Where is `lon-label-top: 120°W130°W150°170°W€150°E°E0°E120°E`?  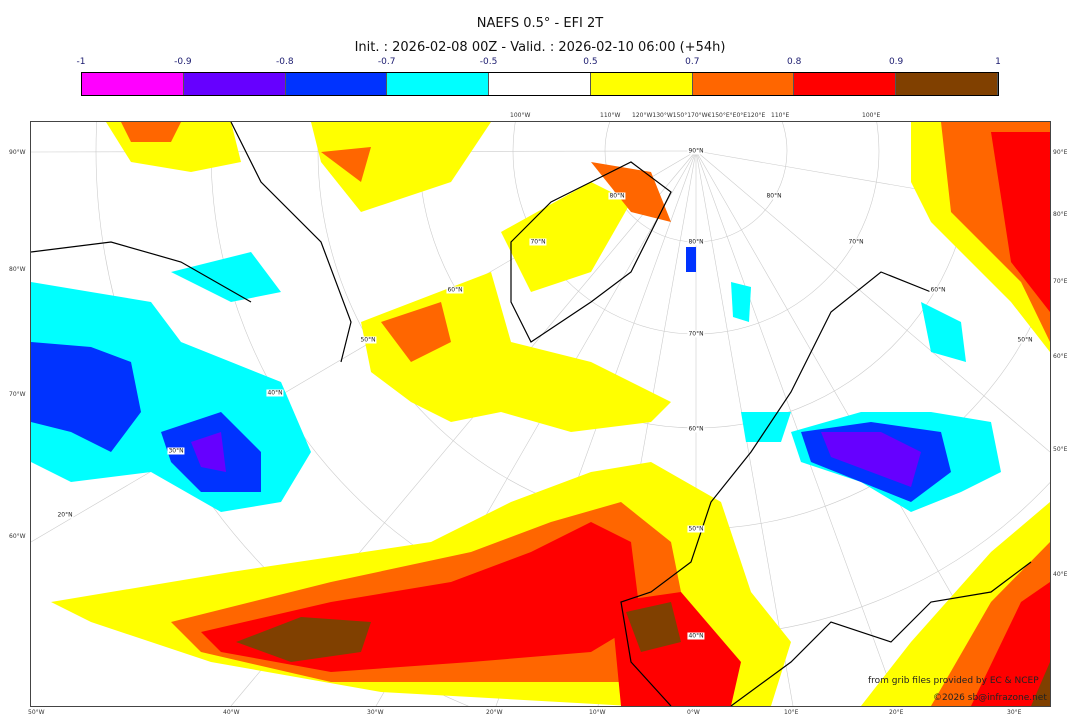 lon-label-top: 120°W130°W150°170°W€150°E°E0°E120°E is located at coordinates (699, 115).